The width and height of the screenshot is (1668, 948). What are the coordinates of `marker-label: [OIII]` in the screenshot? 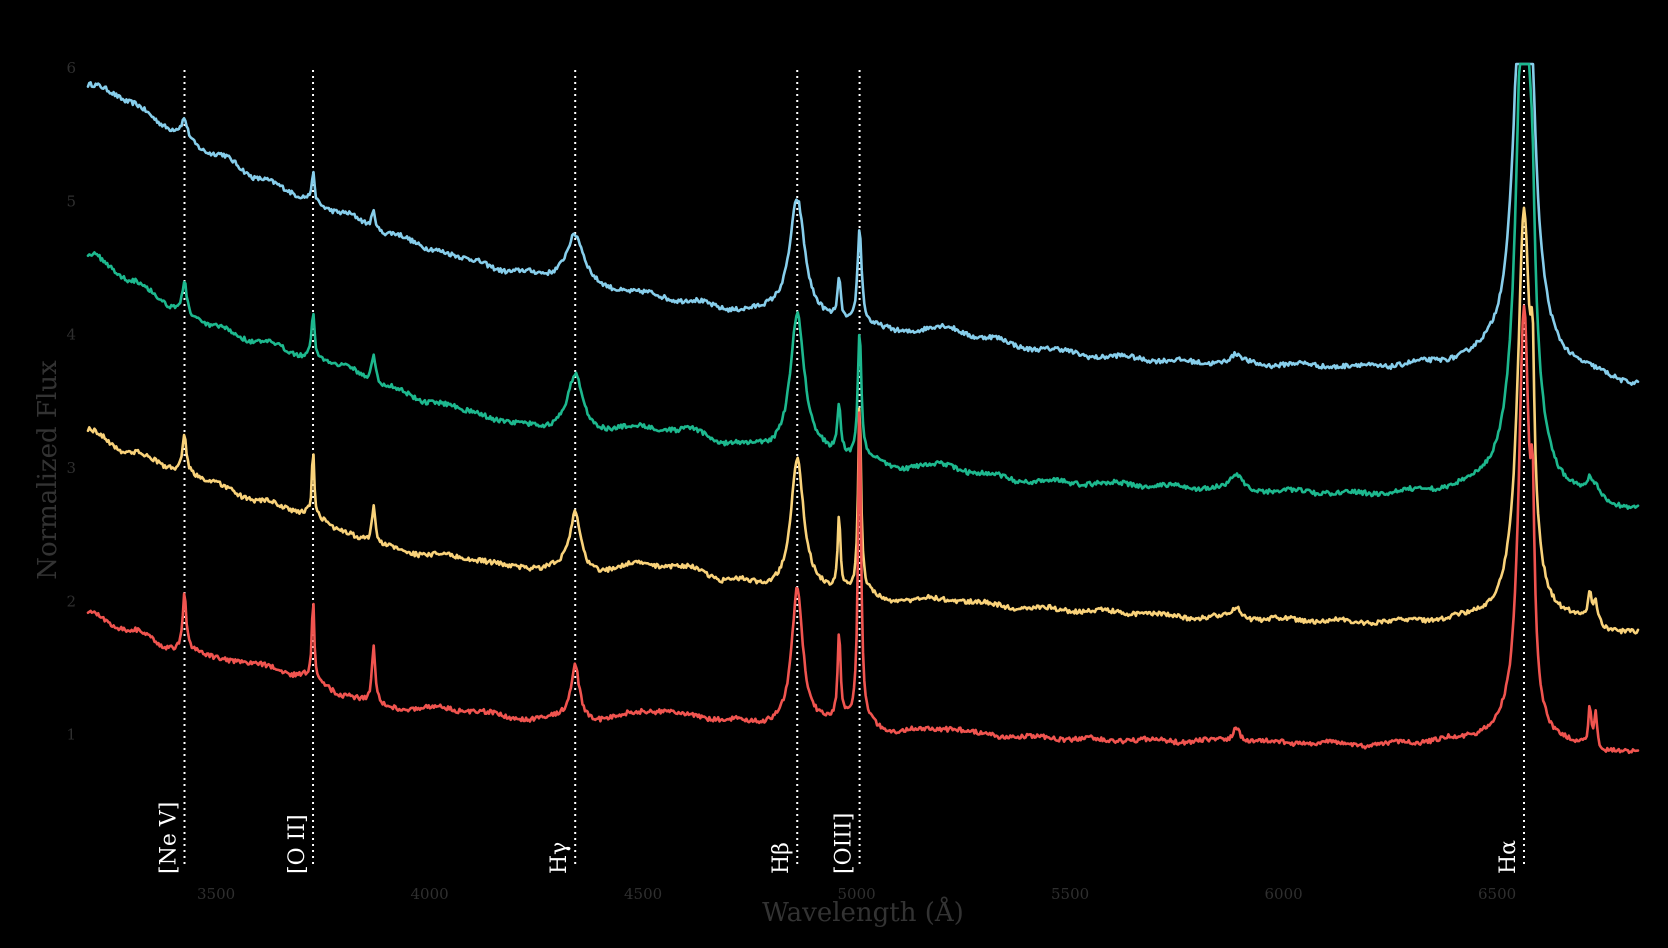 It's located at (844, 843).